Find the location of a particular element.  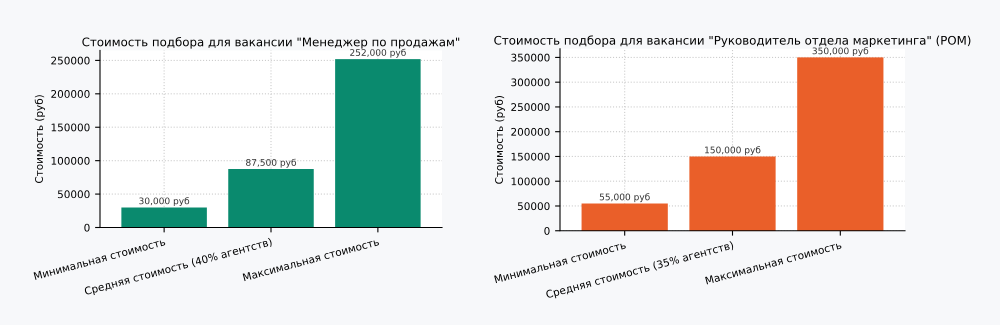

data-label: 55,000 руб is located at coordinates (625, 197).